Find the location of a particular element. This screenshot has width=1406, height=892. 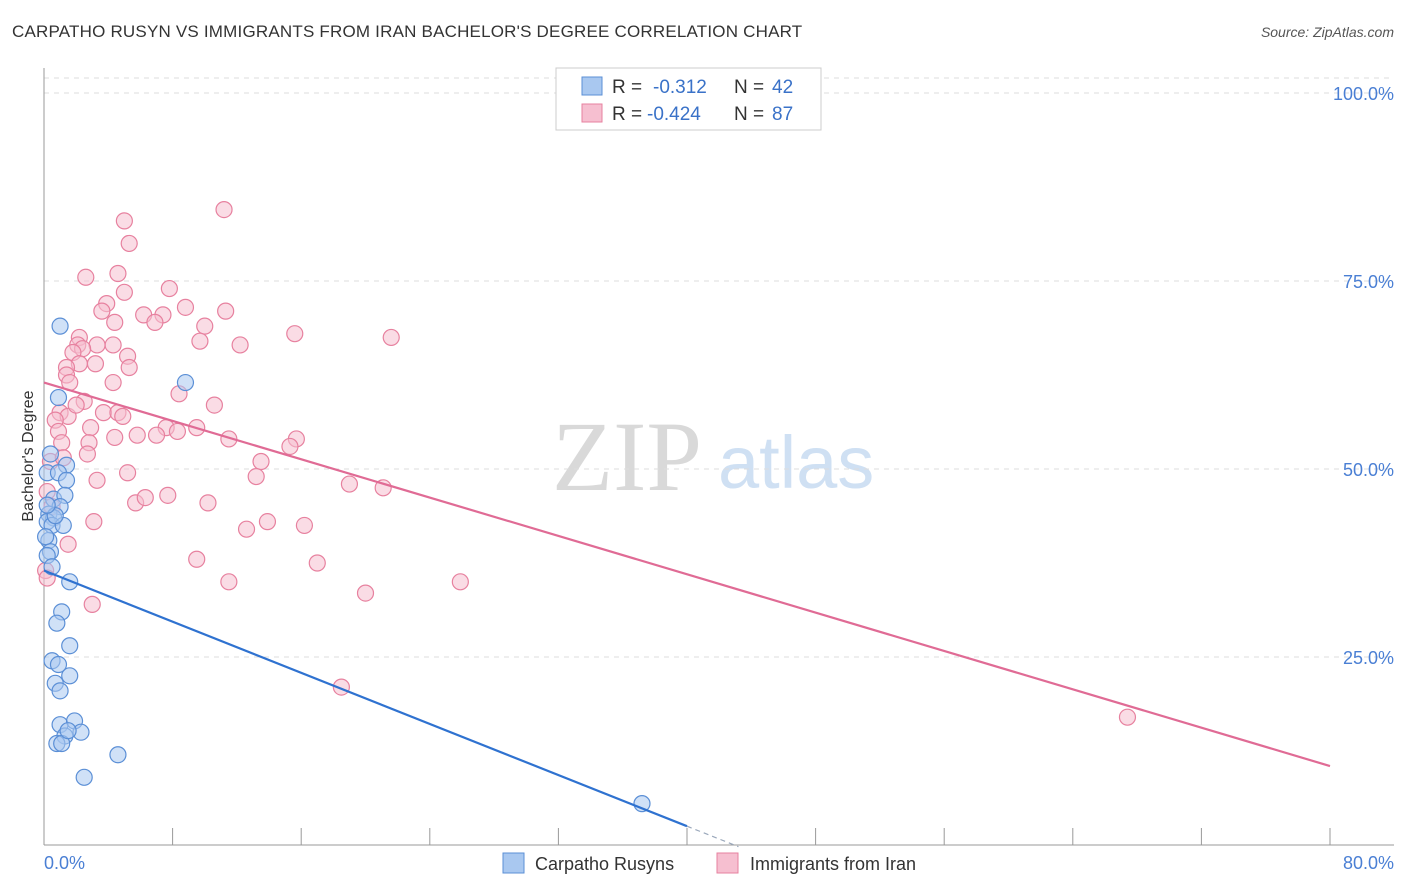

y-tick-label: 75.0% is located at coordinates (1368, 282).